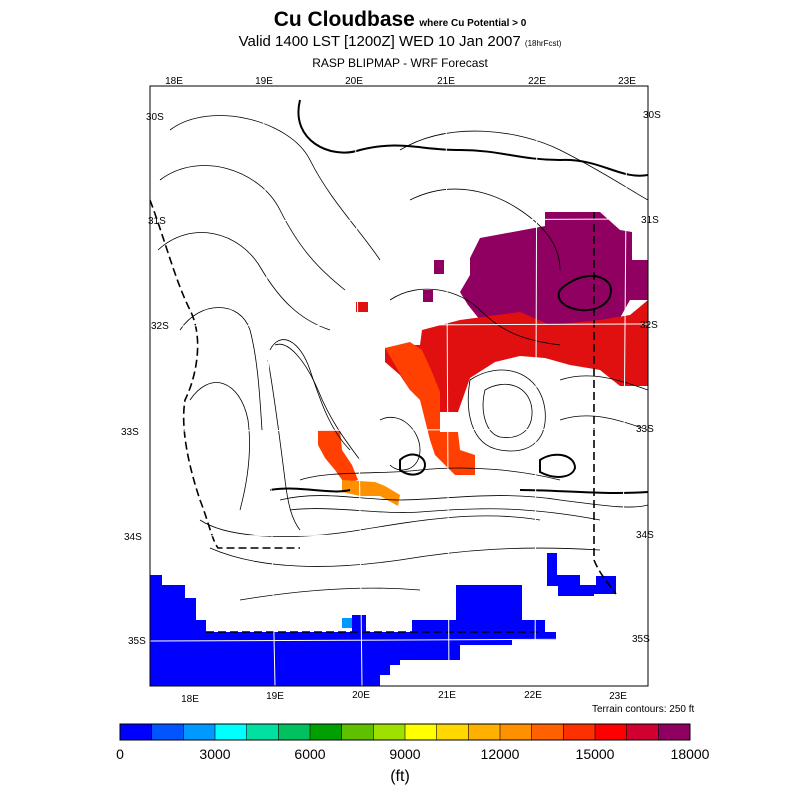  Describe the element at coordinates (404, 697) in the screenshot. I see `lon-labels-bottom: 18E 19E 20E 21E 22E 23E` at that location.